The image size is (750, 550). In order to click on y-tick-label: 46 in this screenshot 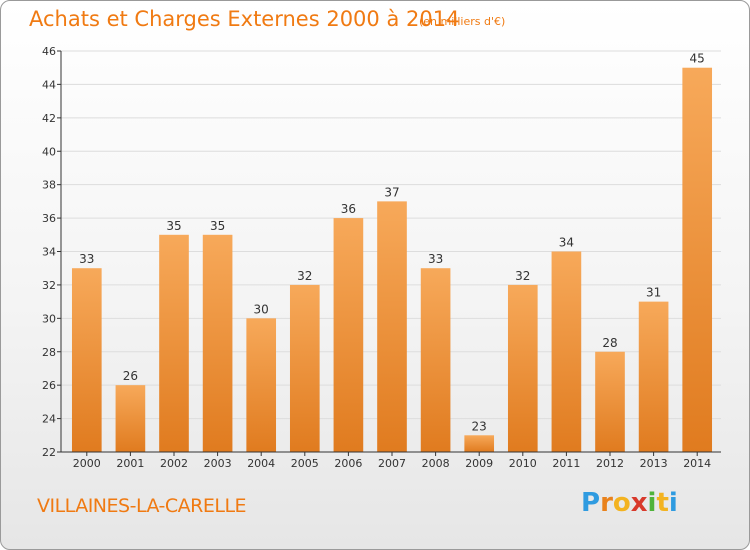, I will do `click(49, 51)`.